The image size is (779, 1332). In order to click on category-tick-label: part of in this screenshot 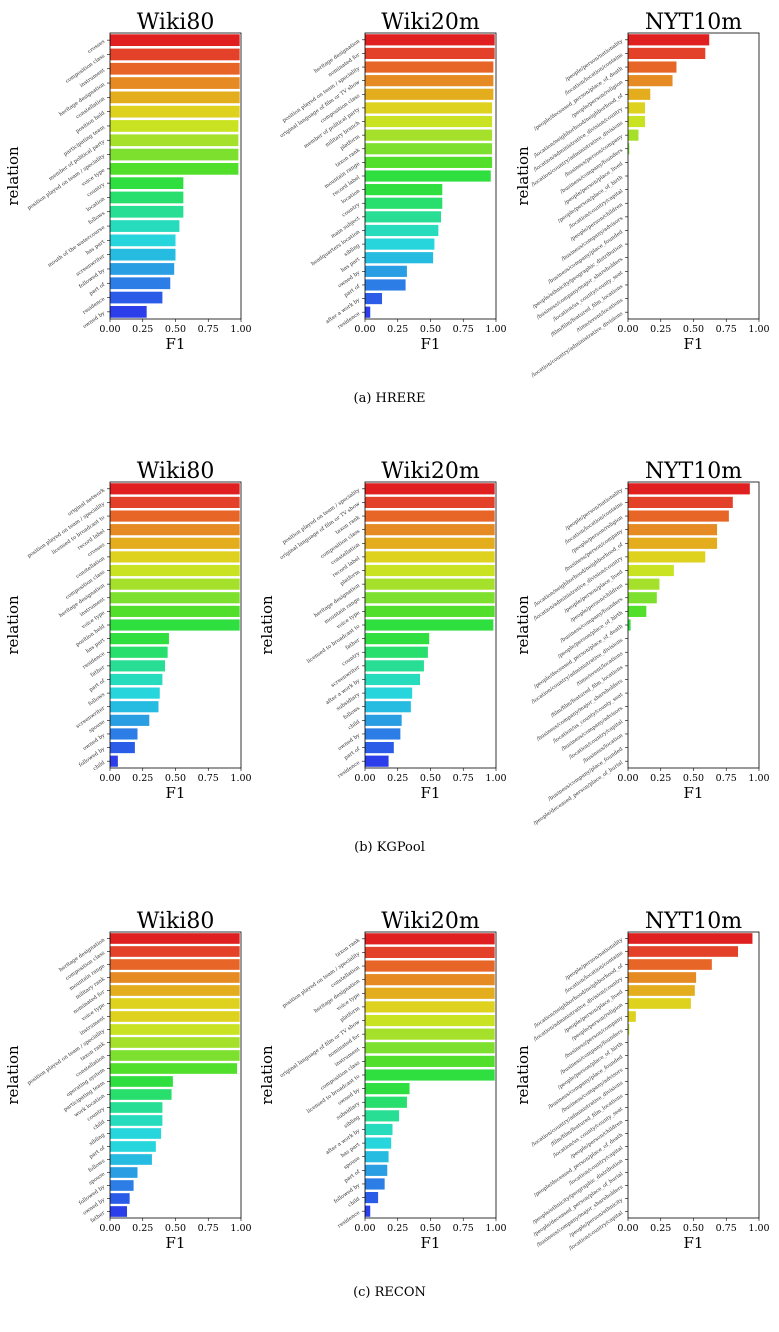, I will do `click(97, 686)`.